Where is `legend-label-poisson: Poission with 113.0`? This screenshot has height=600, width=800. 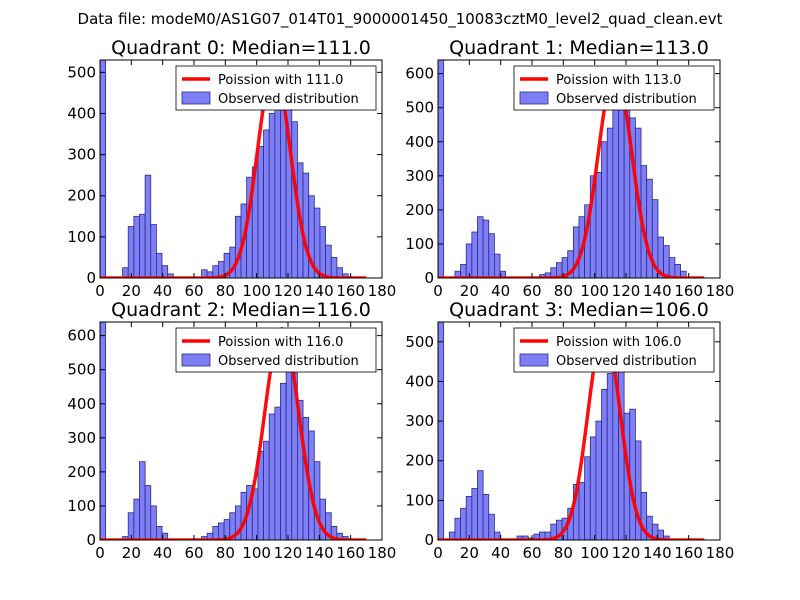 legend-label-poisson: Poission with 113.0 is located at coordinates (618, 80).